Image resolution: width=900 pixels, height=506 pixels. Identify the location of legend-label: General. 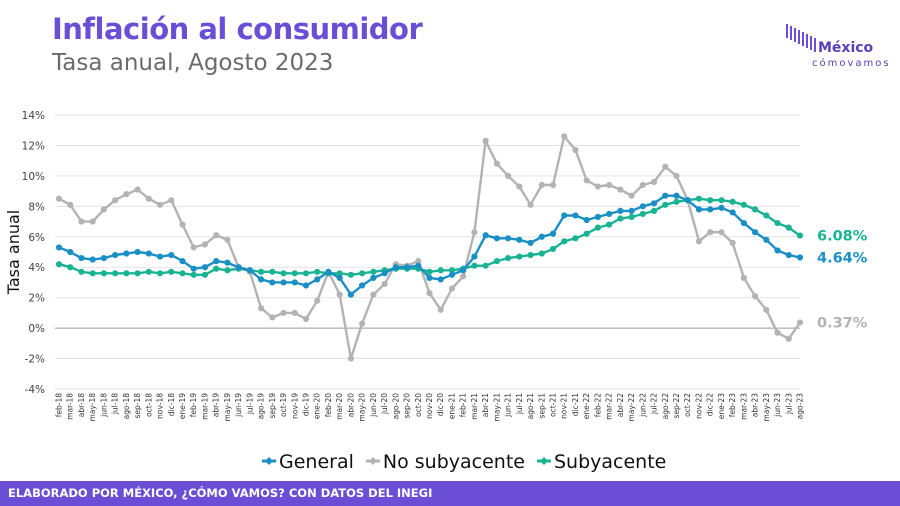
(316, 462).